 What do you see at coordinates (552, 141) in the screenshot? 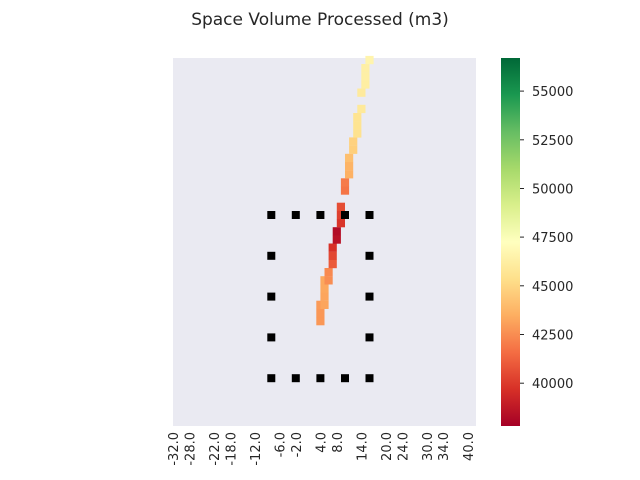
I see `colorbar-tick-label: 52500` at bounding box center [552, 141].